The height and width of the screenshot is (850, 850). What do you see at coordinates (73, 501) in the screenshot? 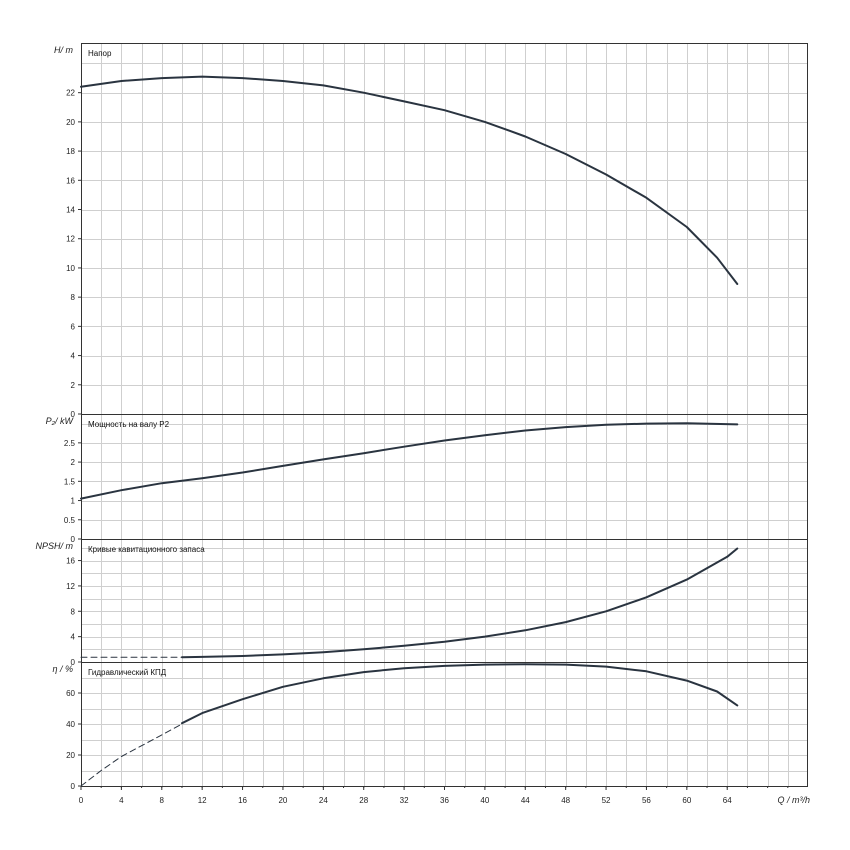
I see `power-y-tick-label: 1` at bounding box center [73, 501].